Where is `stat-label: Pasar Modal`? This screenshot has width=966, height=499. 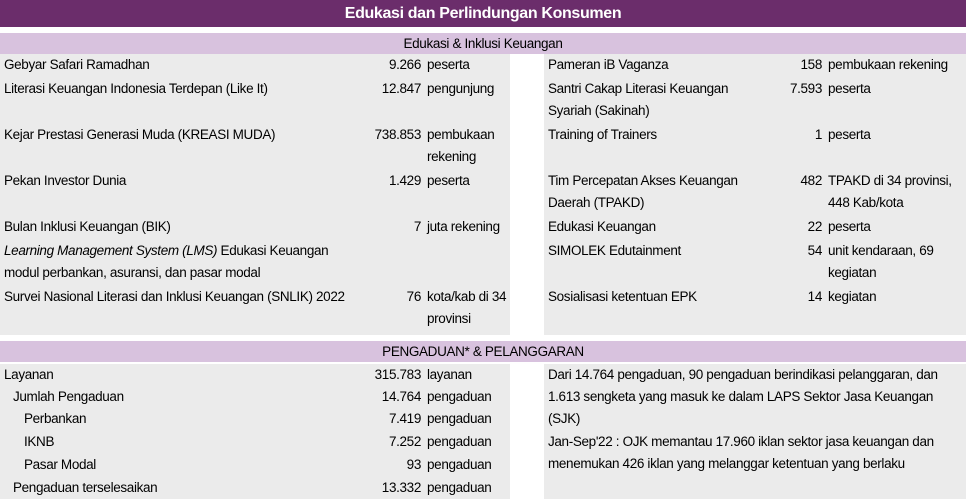 stat-label: Pasar Modal is located at coordinates (60, 464).